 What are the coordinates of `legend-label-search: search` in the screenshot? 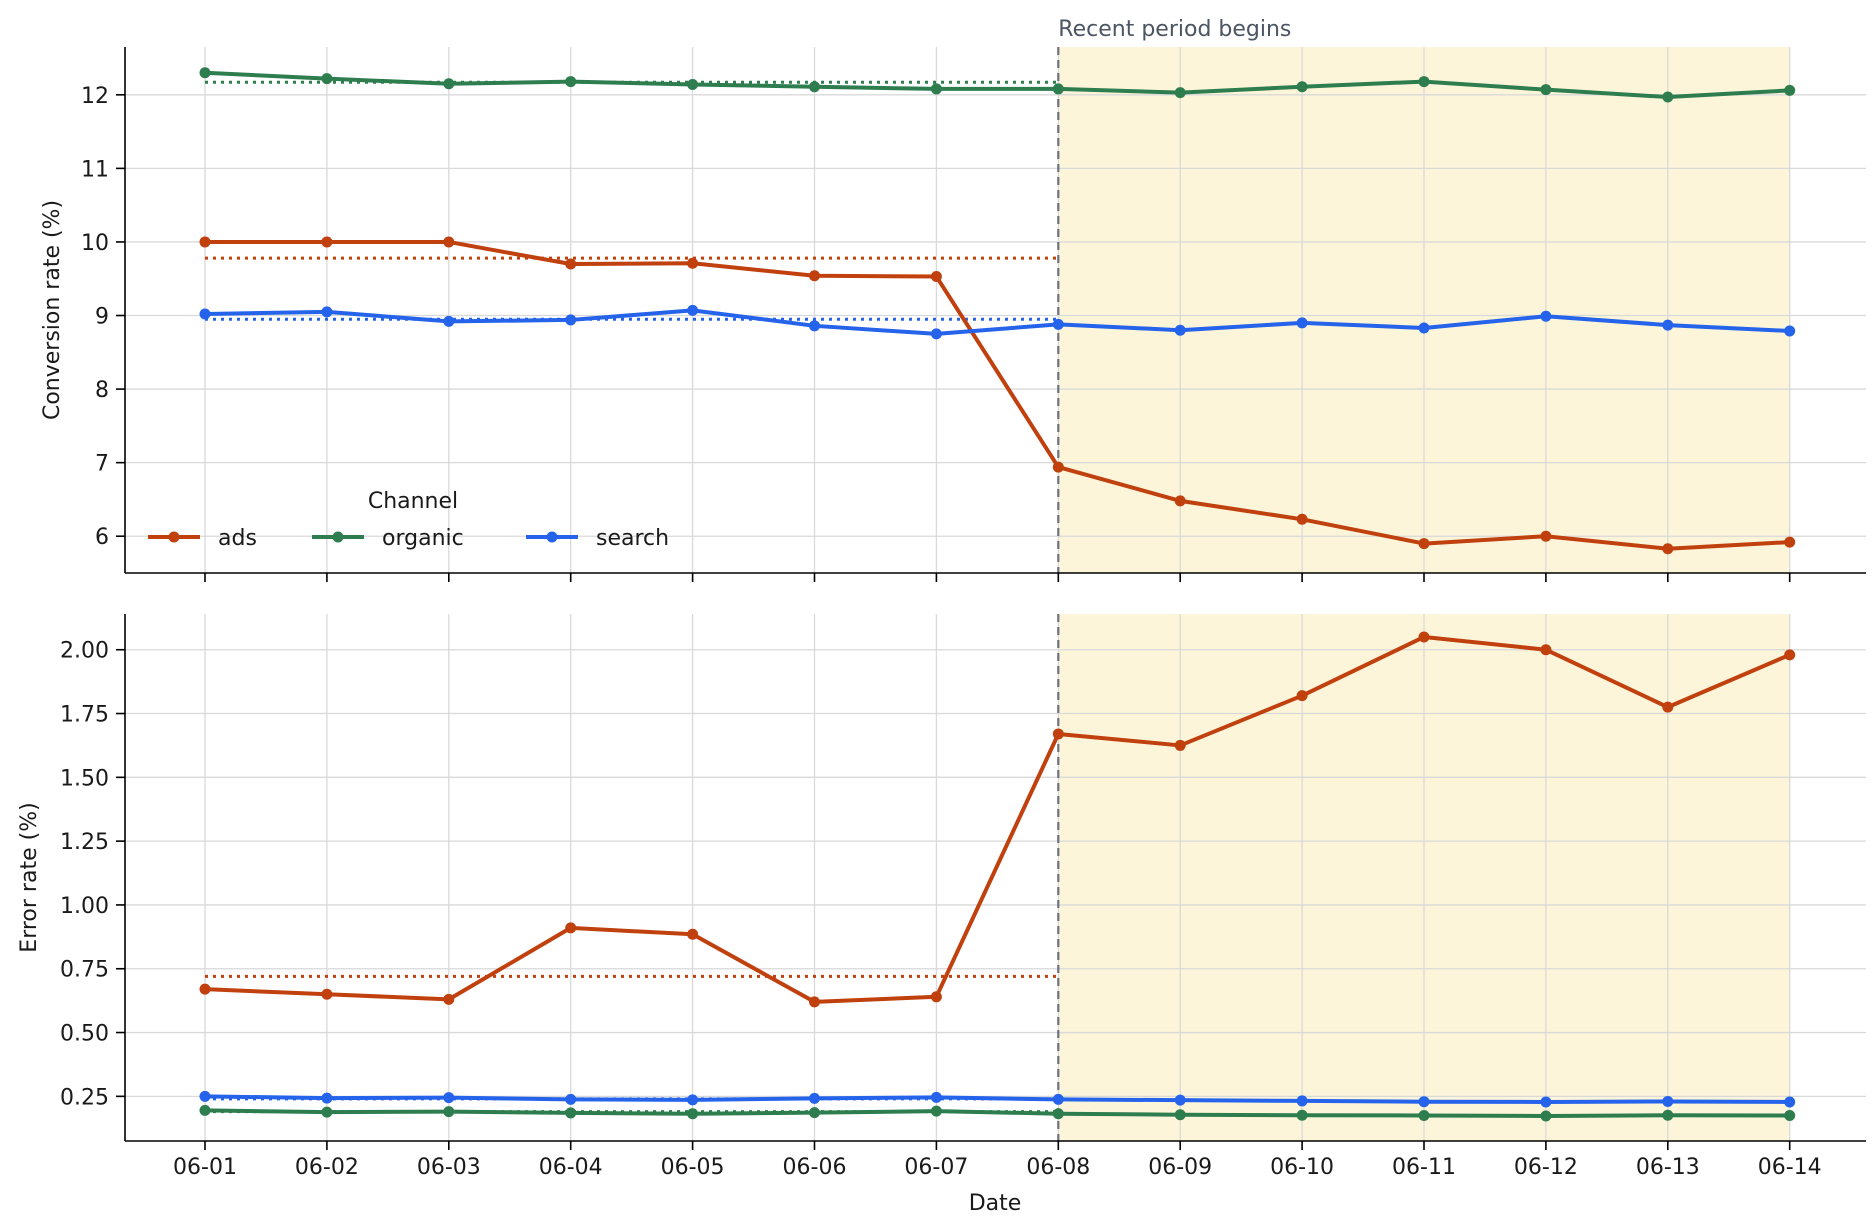 It's located at (632, 538).